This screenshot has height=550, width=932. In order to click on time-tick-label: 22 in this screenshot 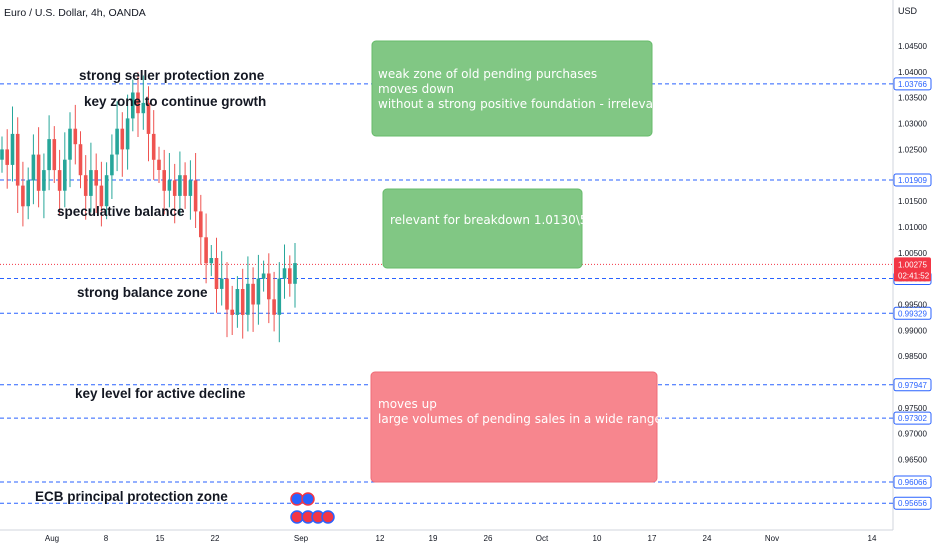, I will do `click(215, 538)`.